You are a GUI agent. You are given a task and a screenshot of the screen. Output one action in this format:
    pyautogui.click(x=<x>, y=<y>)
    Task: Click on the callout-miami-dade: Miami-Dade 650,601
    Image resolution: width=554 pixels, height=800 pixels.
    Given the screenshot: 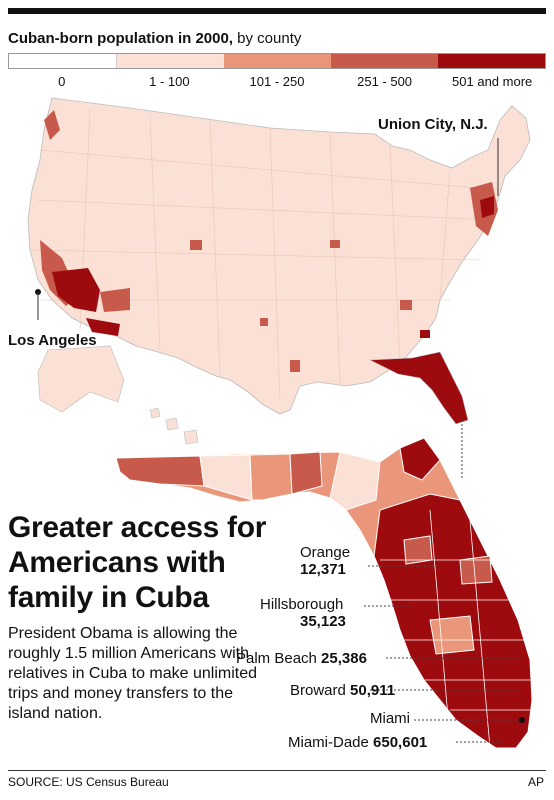 What is the action you would take?
    pyautogui.click(x=357, y=742)
    